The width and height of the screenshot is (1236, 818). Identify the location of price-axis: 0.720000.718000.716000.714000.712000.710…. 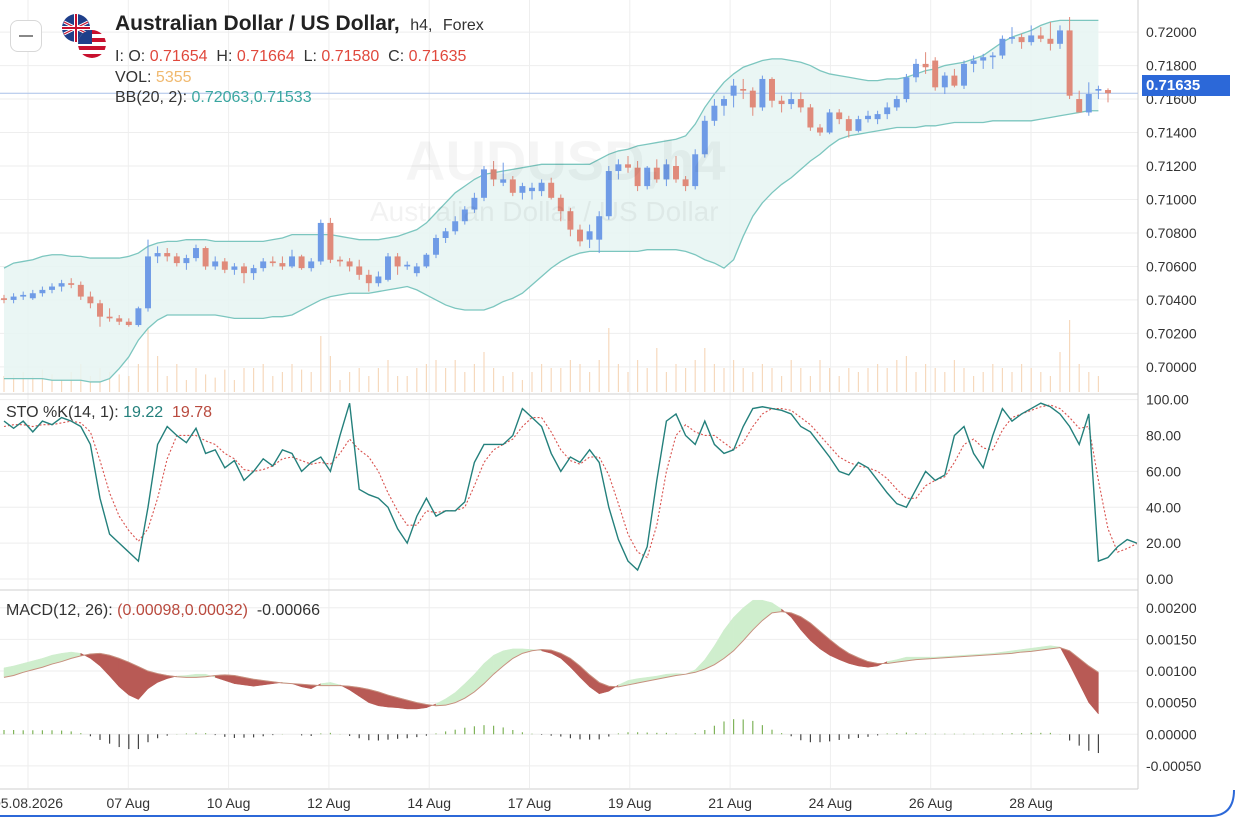
(1171, 199).